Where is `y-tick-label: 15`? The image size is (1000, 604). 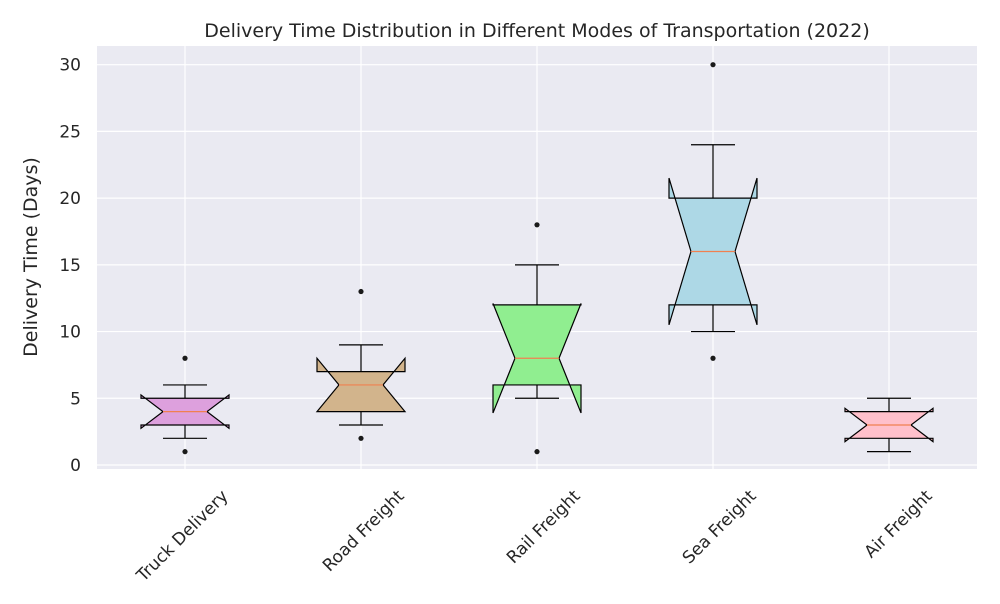 y-tick-label: 15 is located at coordinates (70, 266).